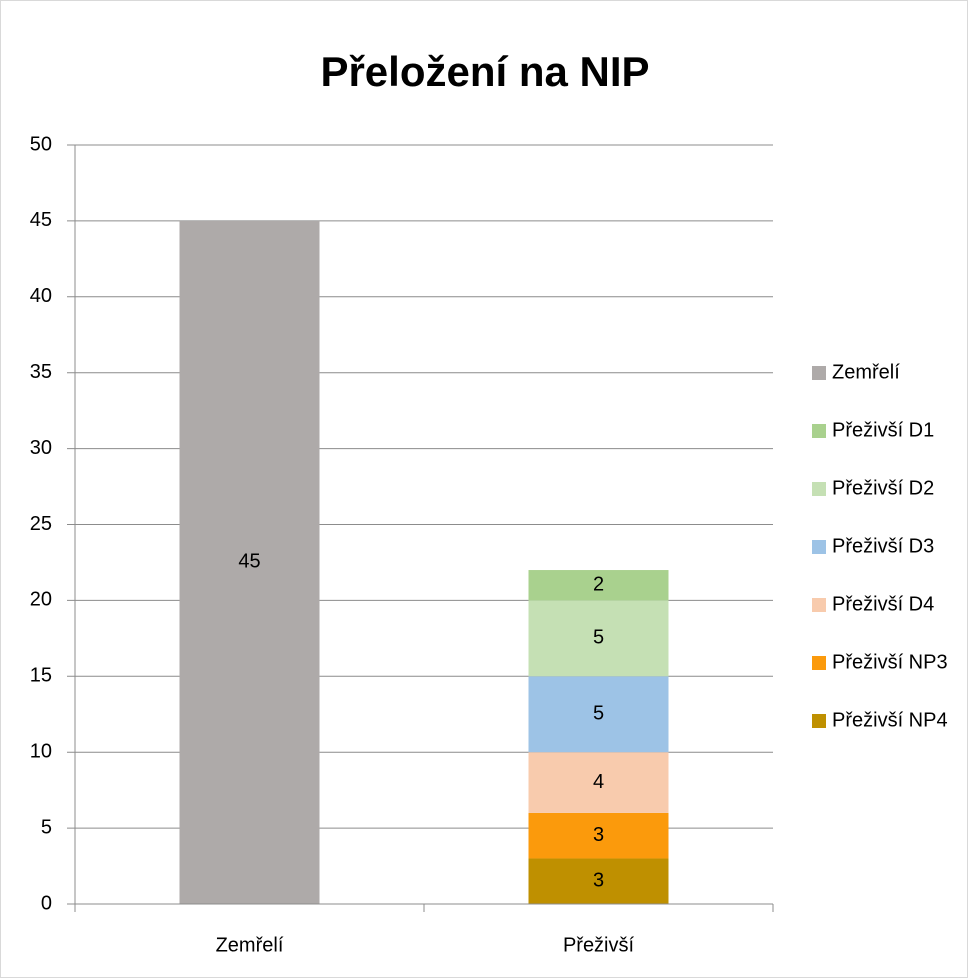 This screenshot has width=969, height=979. What do you see at coordinates (41, 448) in the screenshot?
I see `y-tick-label: 30` at bounding box center [41, 448].